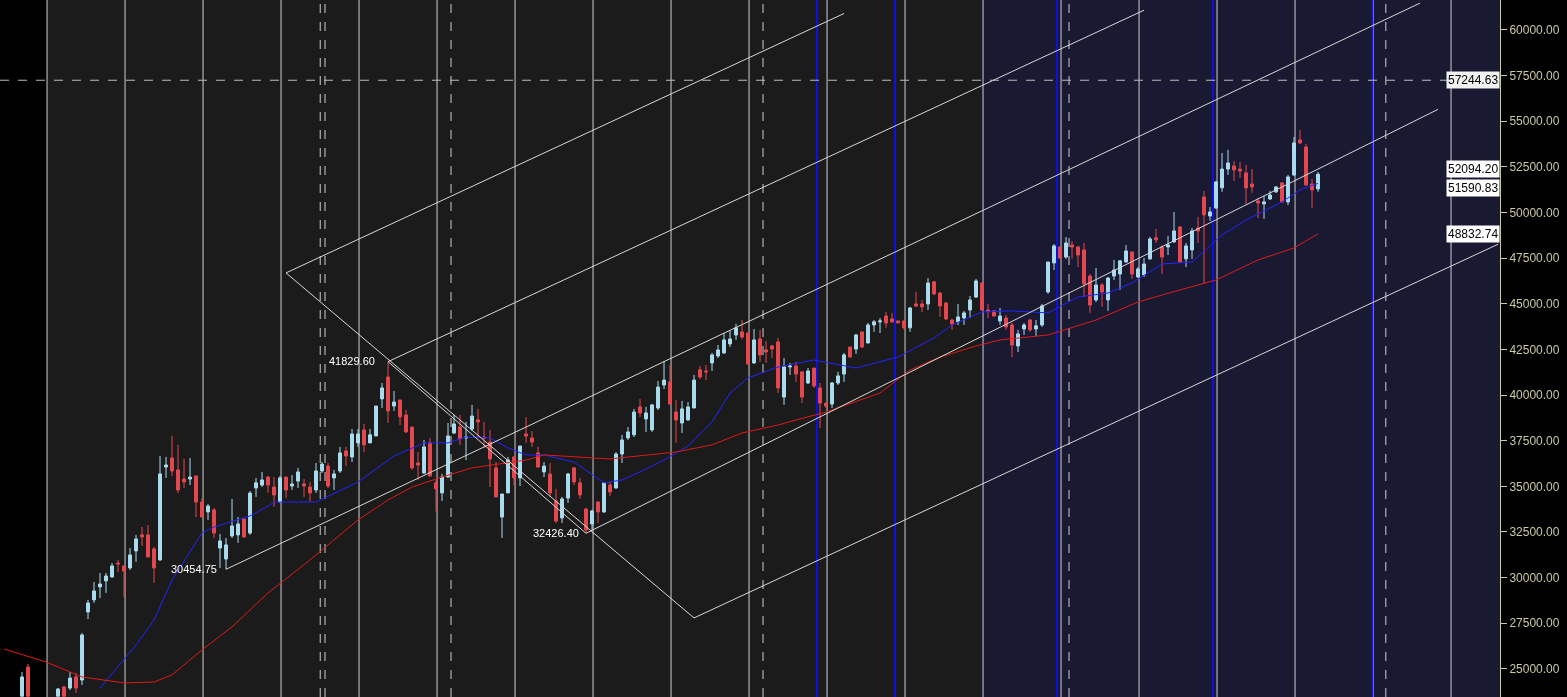  I want to click on y-tick-label: 35000.00, so click(1534, 486).